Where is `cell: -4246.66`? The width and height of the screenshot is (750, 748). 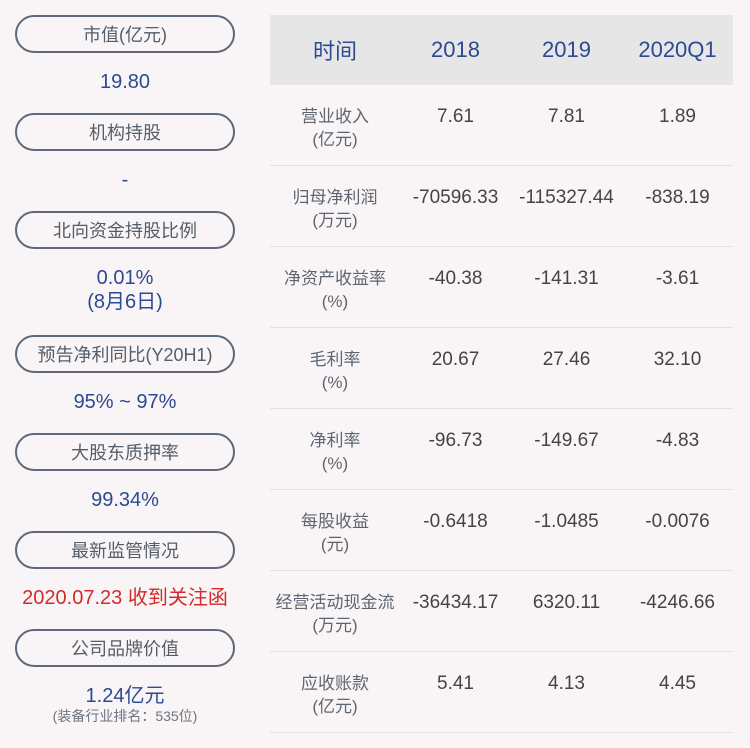
cell: -4246.66 is located at coordinates (677, 602).